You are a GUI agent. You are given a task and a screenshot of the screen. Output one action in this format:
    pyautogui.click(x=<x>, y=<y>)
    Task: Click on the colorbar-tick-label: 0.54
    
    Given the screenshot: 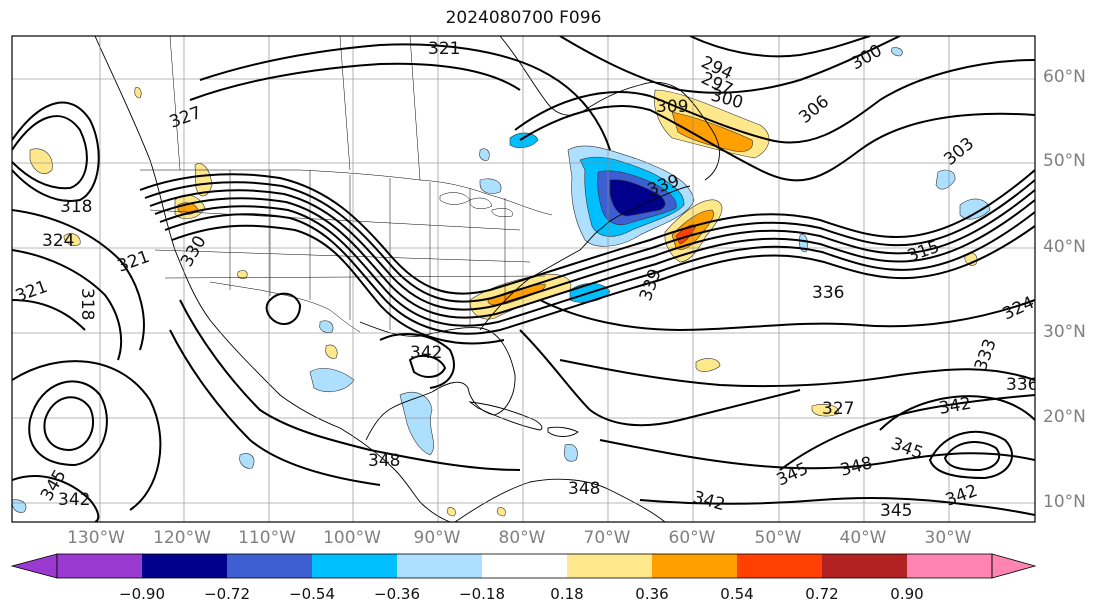 What is the action you would take?
    pyautogui.click(x=737, y=594)
    